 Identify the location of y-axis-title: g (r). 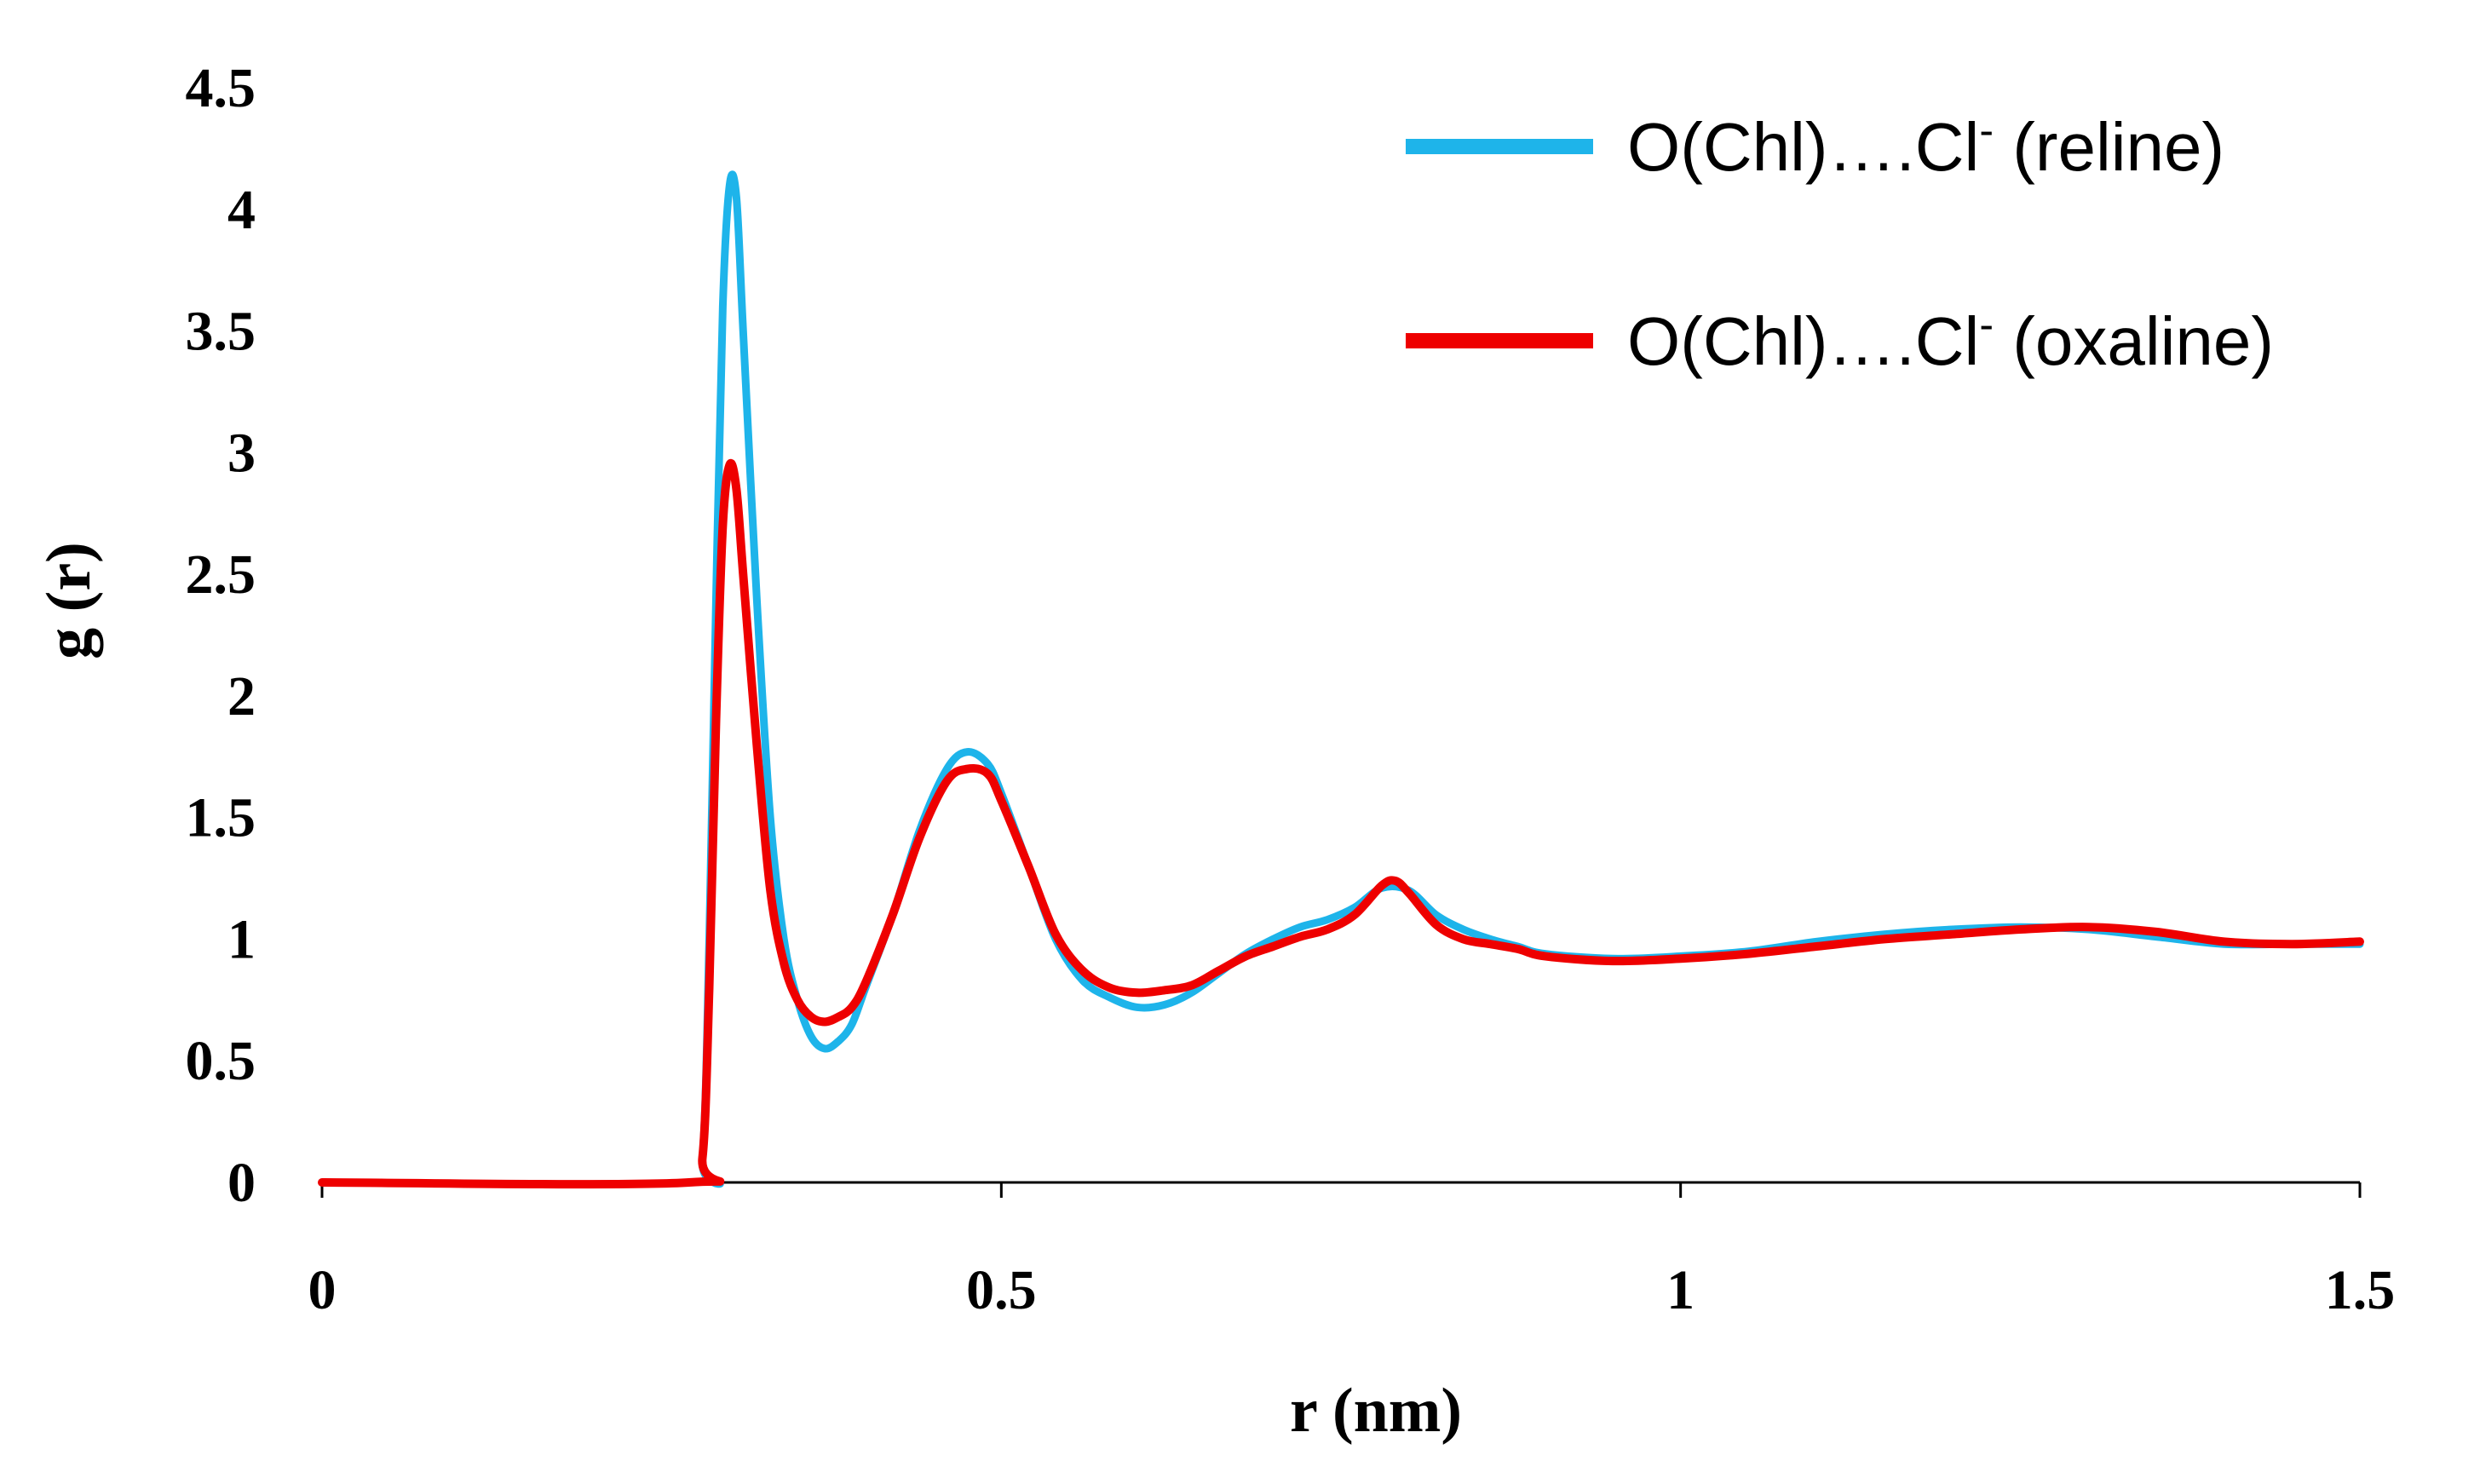
(69, 600).